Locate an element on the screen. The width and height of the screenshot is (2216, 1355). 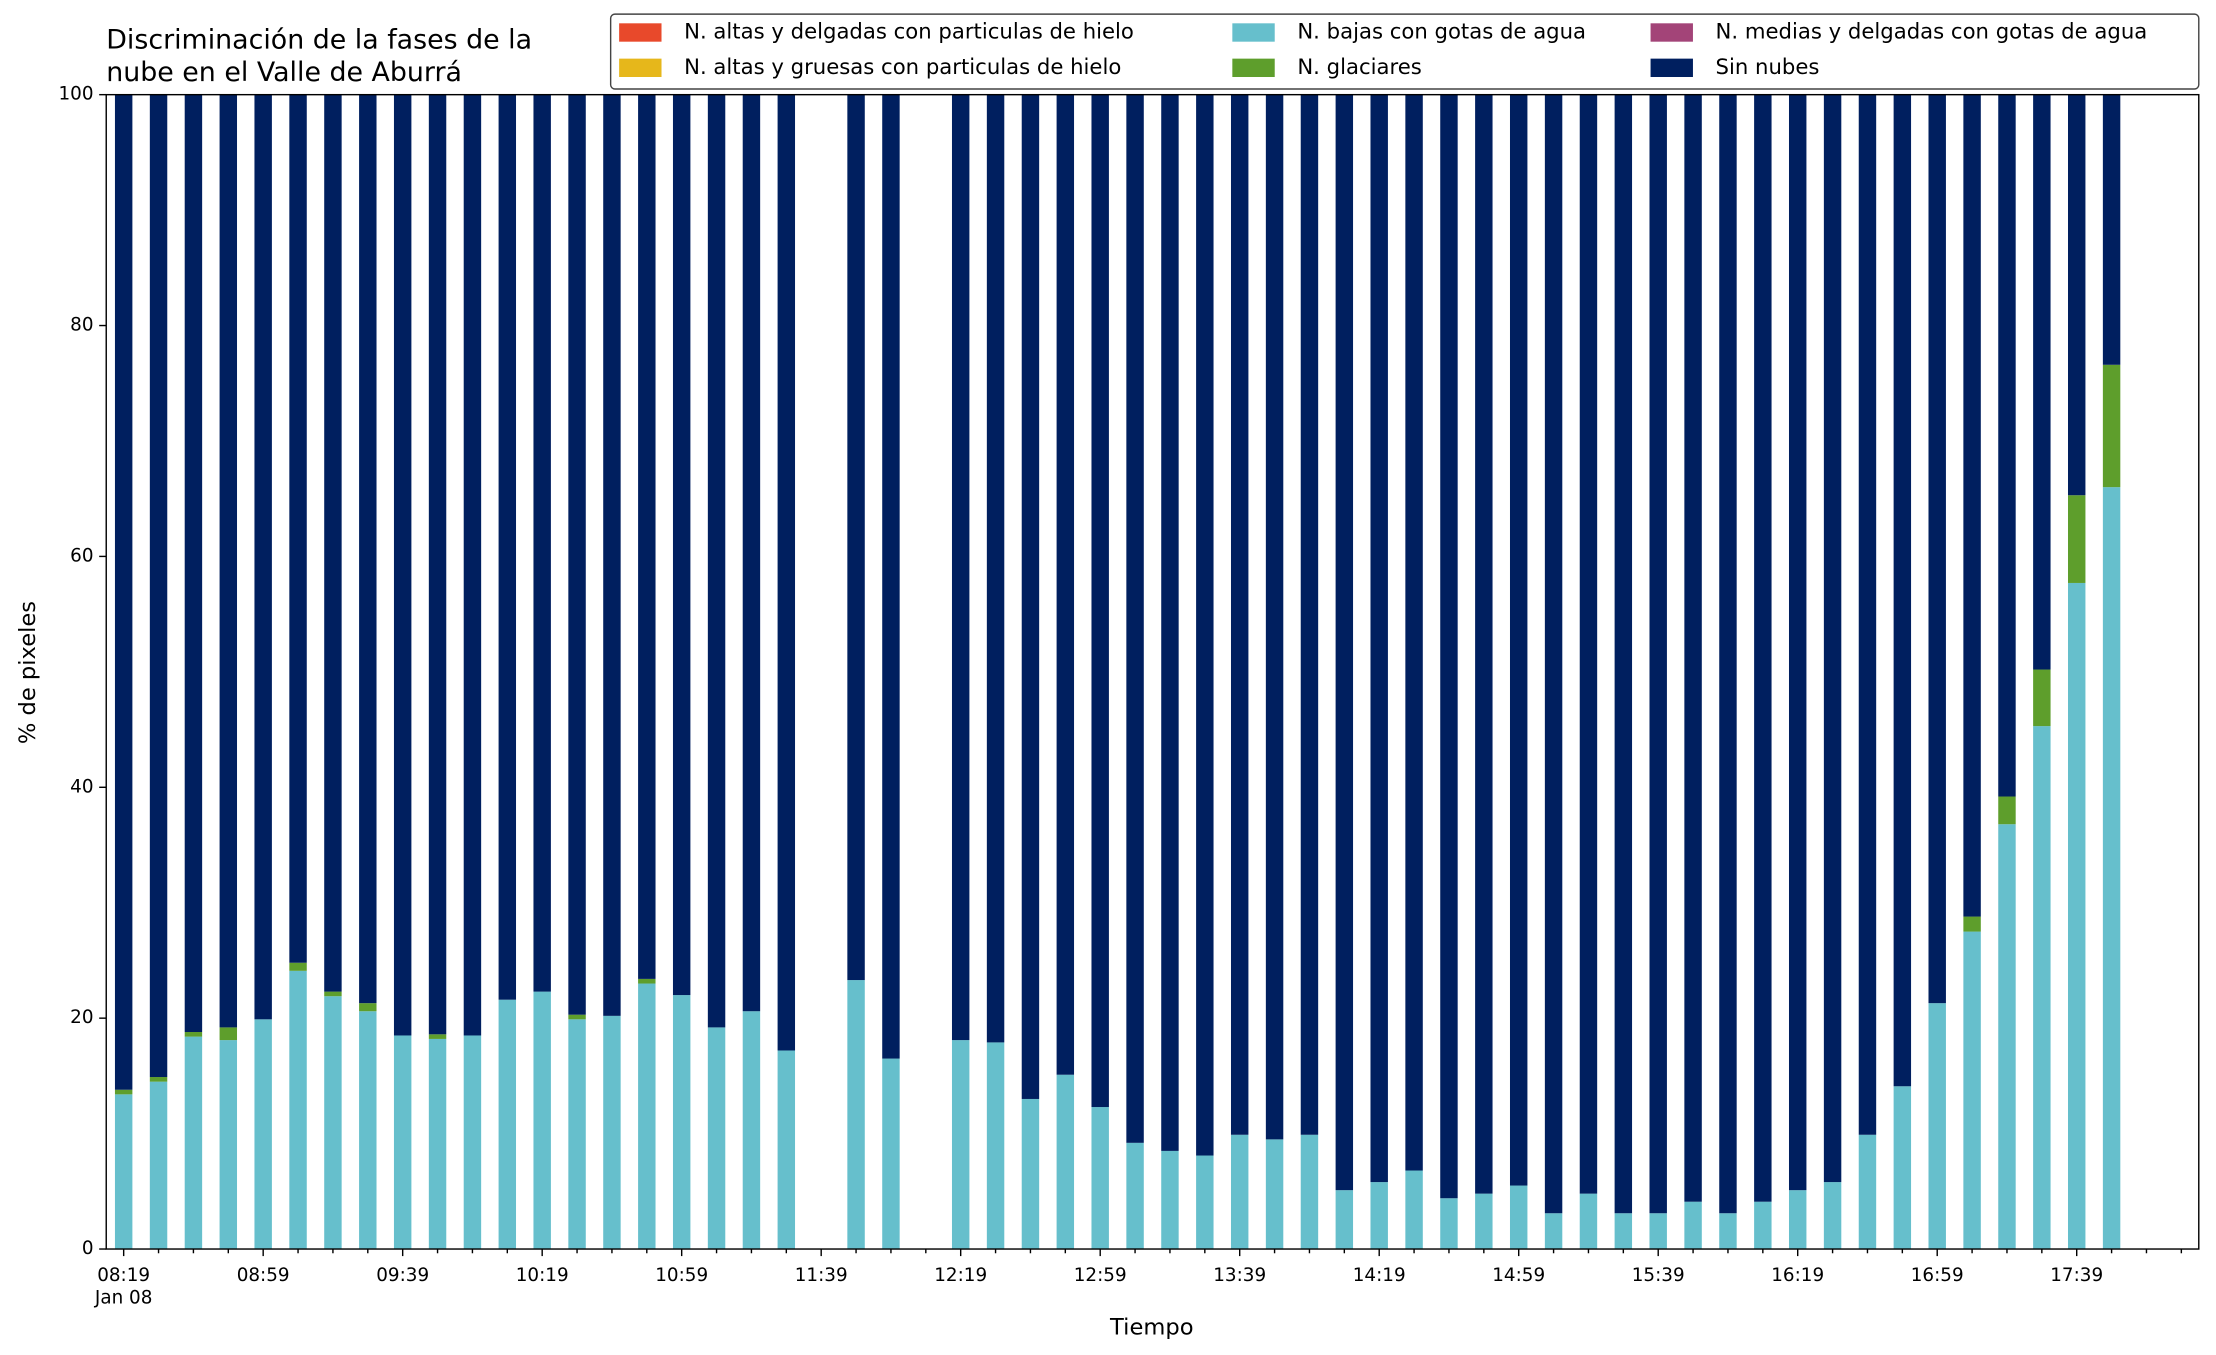
legend-box is located at coordinates (1404, 51).